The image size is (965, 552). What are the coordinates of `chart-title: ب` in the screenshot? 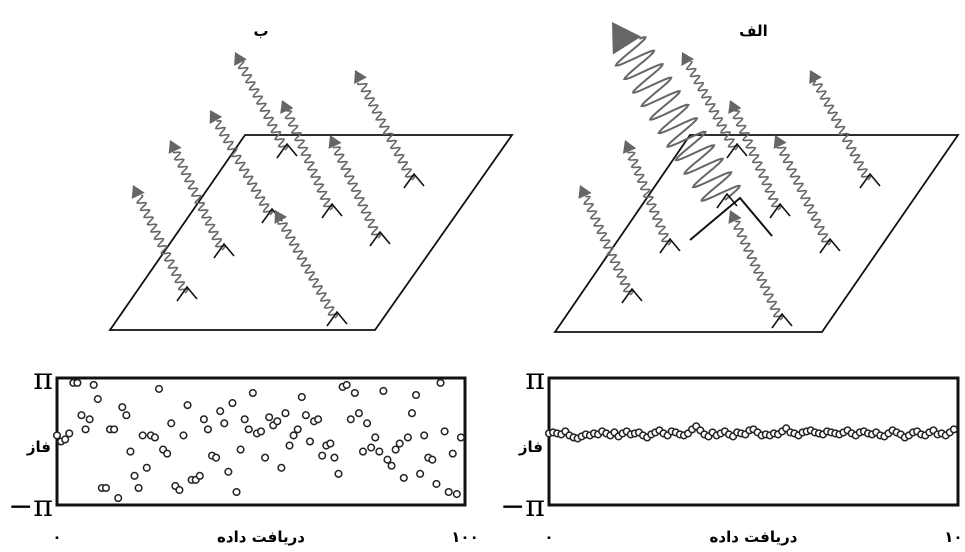 It's located at (260, 31).